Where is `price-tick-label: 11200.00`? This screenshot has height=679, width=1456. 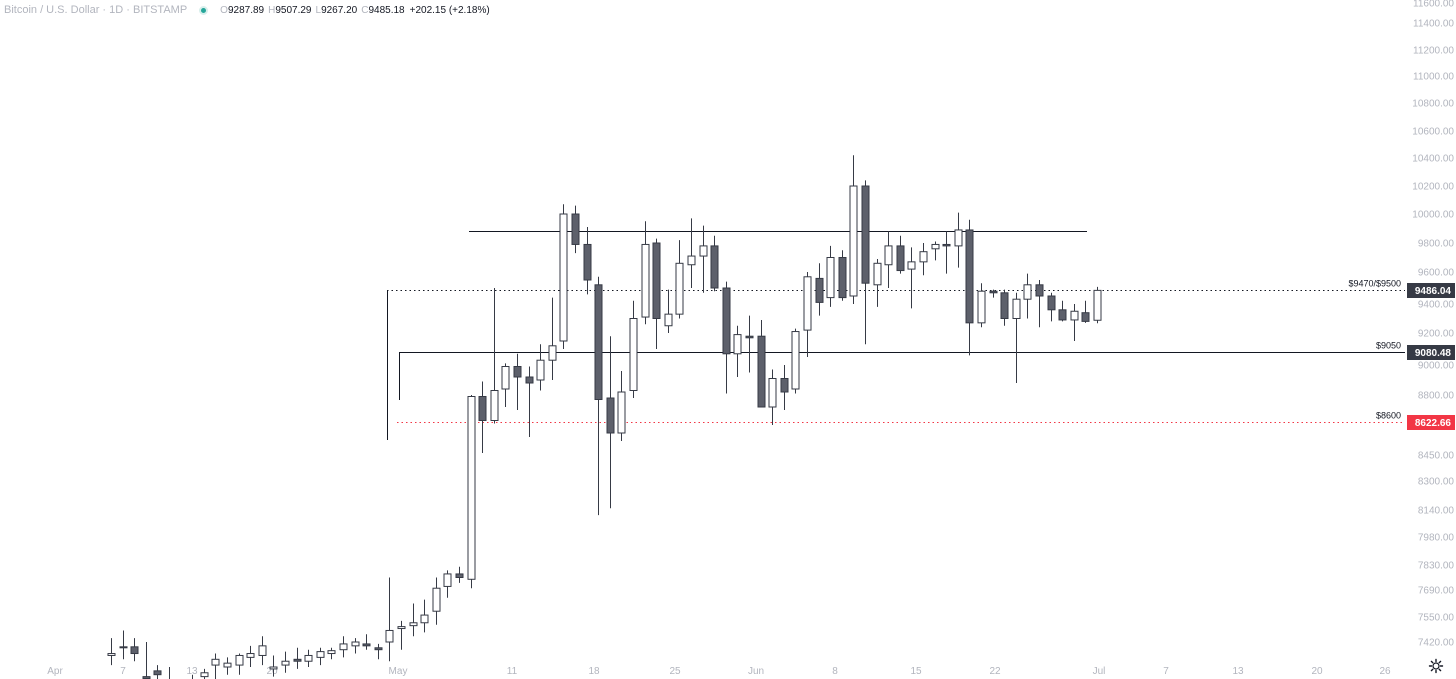
price-tick-label: 11200.00 is located at coordinates (1433, 51).